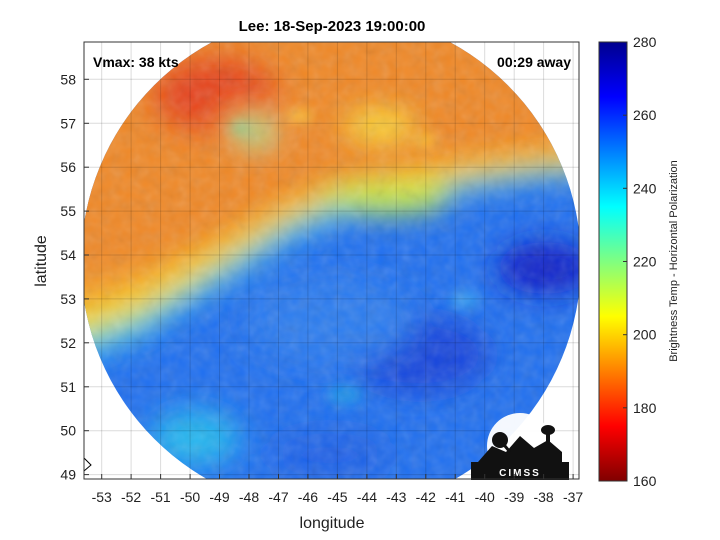  I want to click on x-tick-label-2: -51, so click(160, 497).